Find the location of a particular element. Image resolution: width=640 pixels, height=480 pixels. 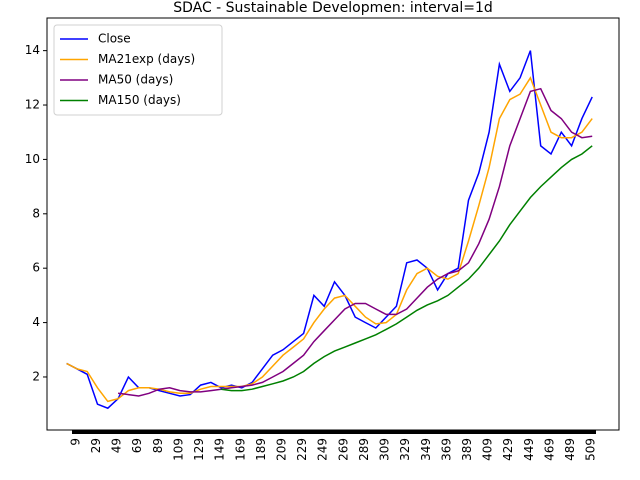

x-tick-label: 209 is located at coordinates (281, 449).